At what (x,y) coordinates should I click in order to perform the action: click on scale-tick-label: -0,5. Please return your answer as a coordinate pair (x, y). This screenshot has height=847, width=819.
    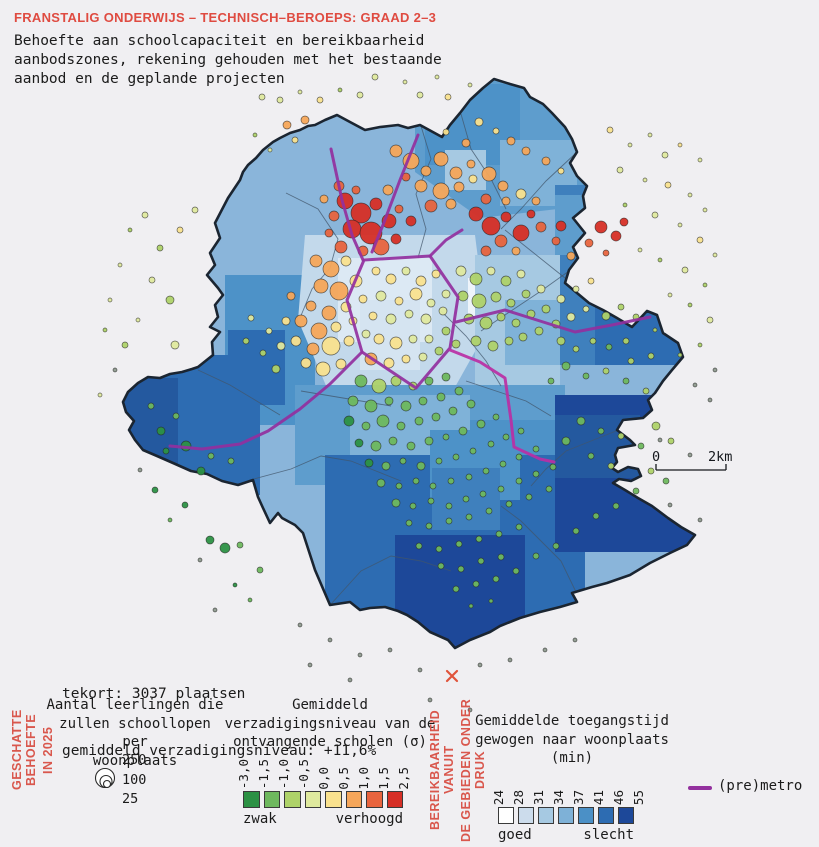
    Looking at the image, I should click on (303, 774).